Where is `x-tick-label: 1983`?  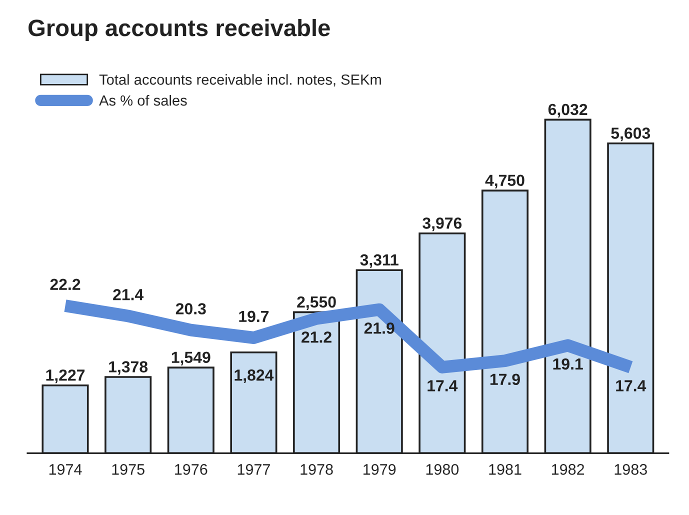
x-tick-label: 1983 is located at coordinates (630, 469).